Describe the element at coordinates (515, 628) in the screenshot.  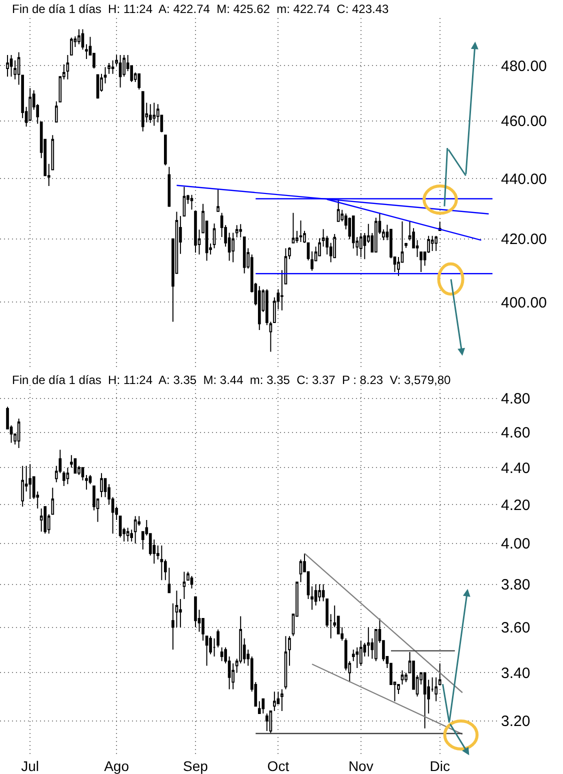
I see `y-tick-label: 3.60` at that location.